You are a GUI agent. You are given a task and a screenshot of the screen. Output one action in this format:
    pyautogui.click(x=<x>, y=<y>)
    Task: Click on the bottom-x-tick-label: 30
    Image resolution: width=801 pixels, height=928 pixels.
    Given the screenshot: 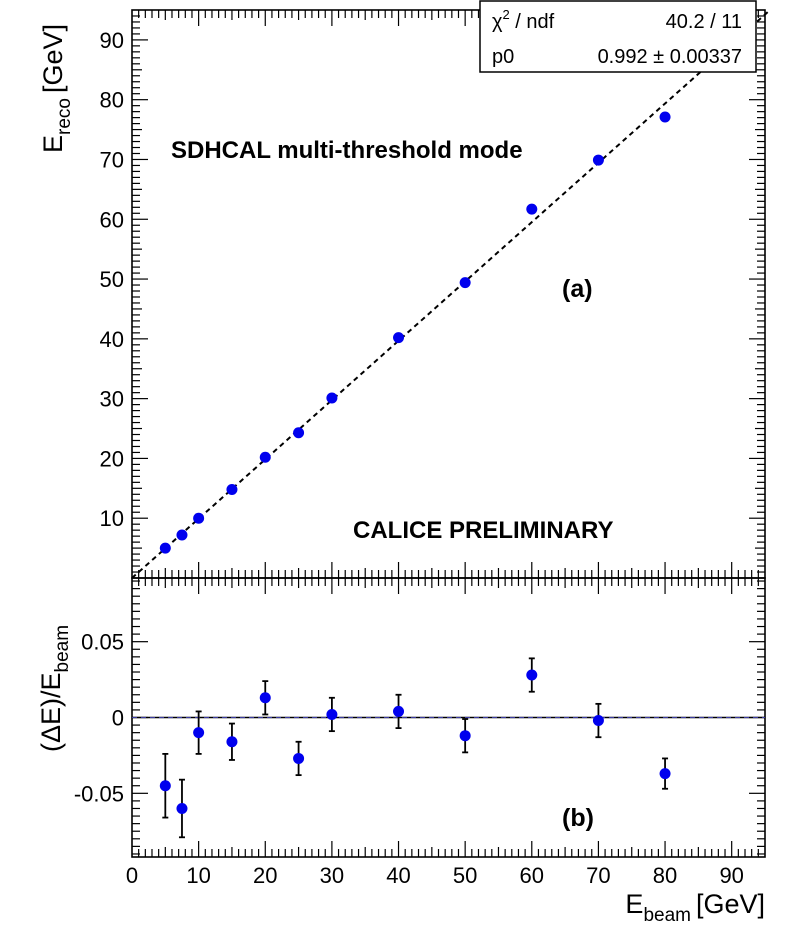 What is the action you would take?
    pyautogui.click(x=332, y=875)
    